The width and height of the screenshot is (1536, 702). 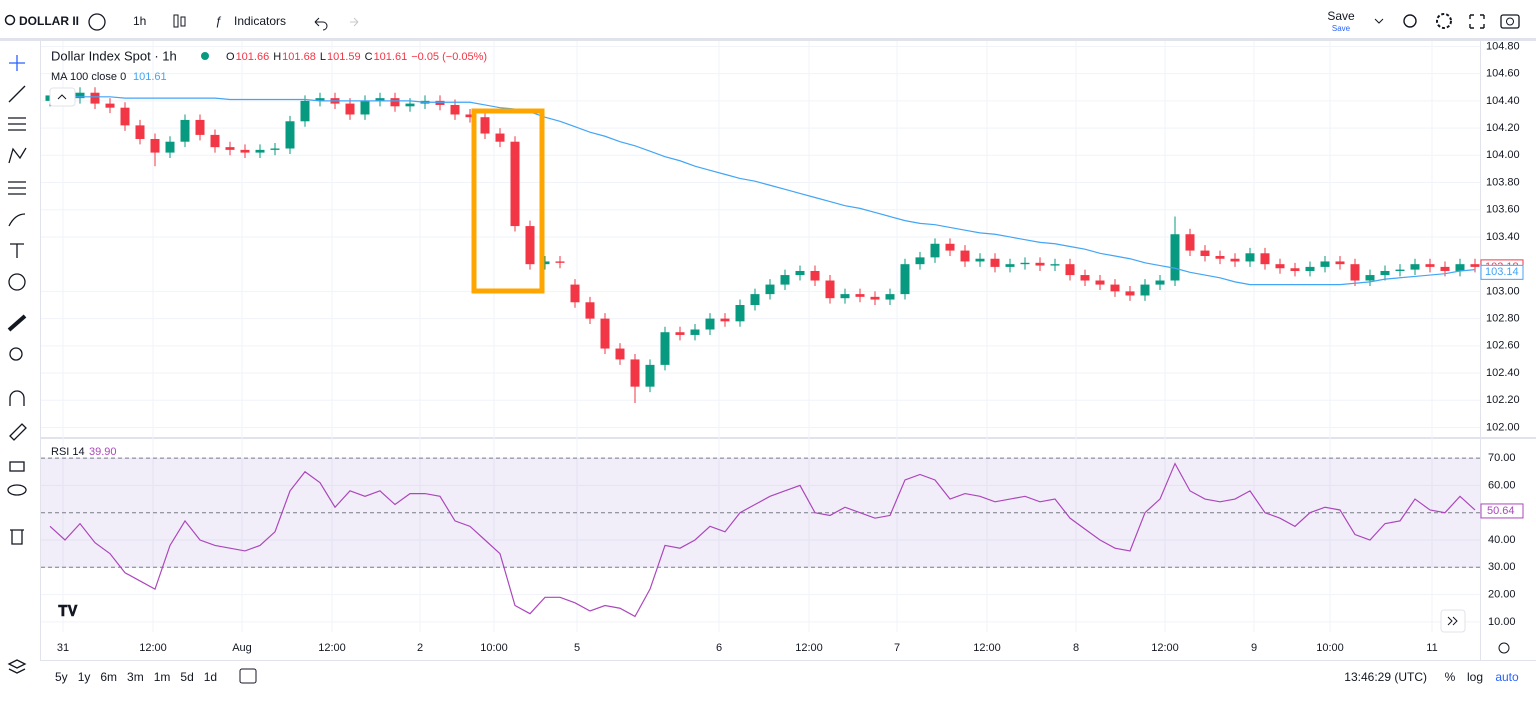 I want to click on rsi-badge-label: 50.64, so click(x=1501, y=511).